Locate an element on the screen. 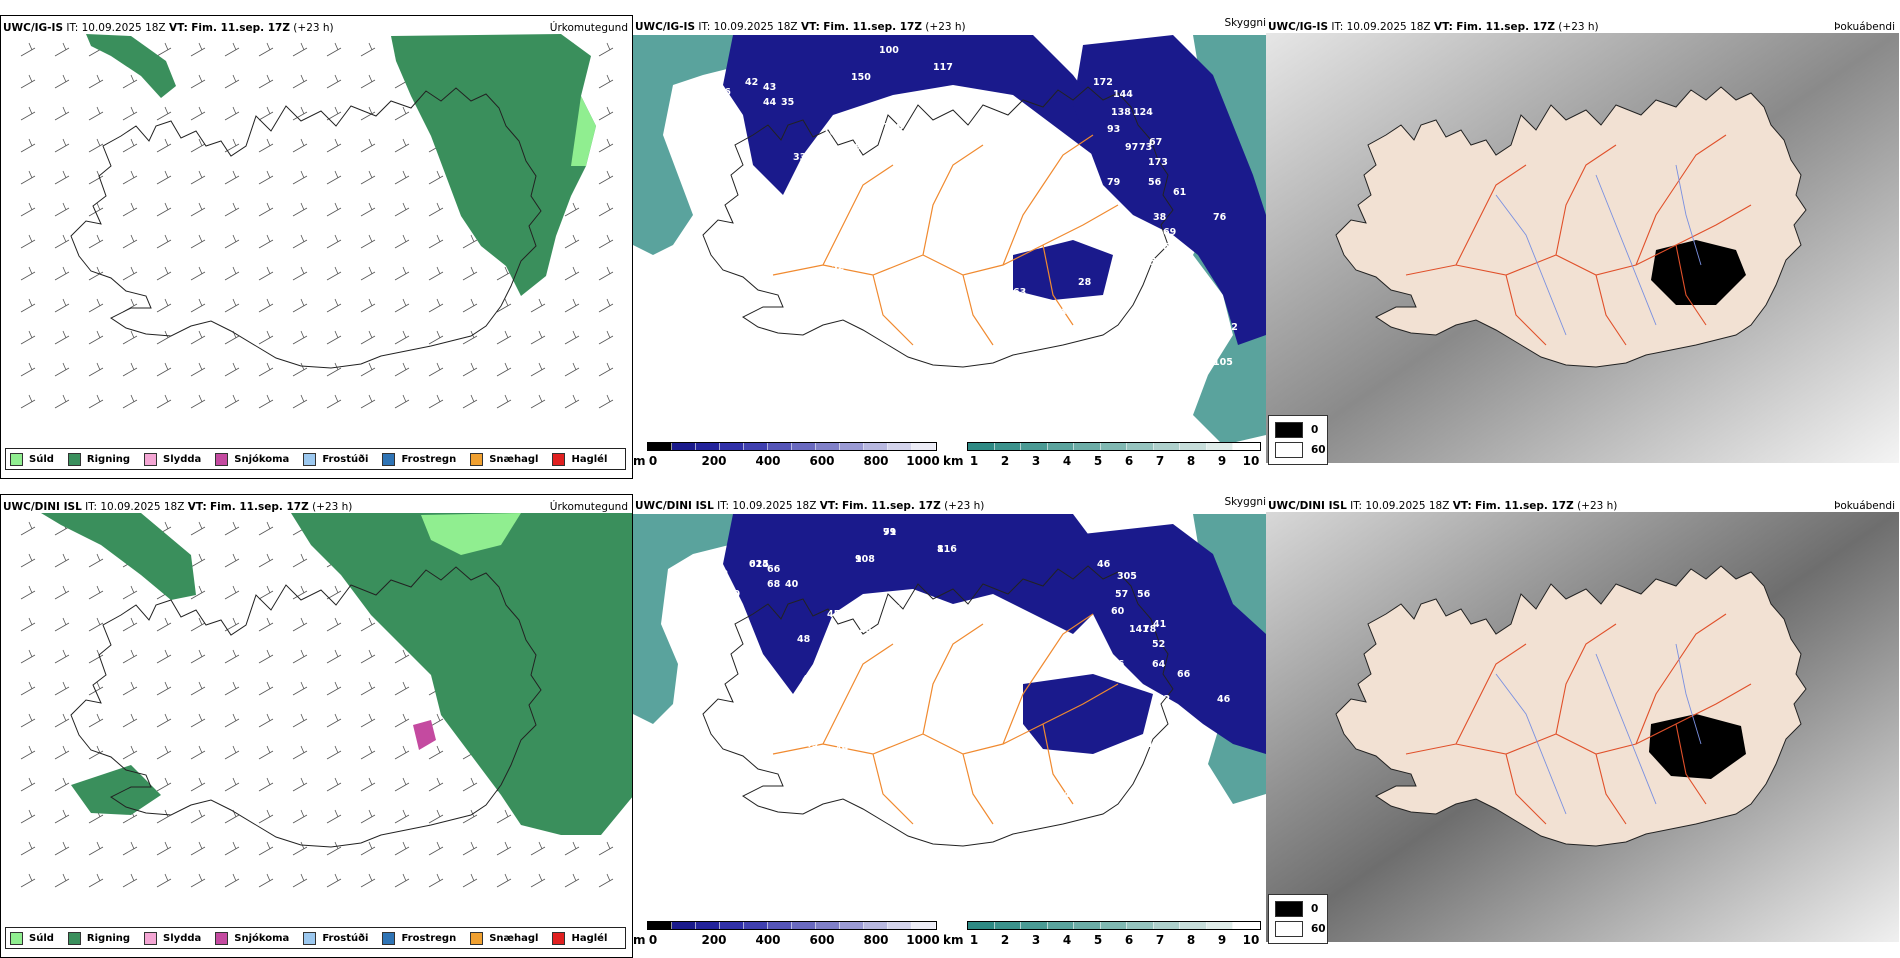  iceland-outline is located at coordinates (306, 707).